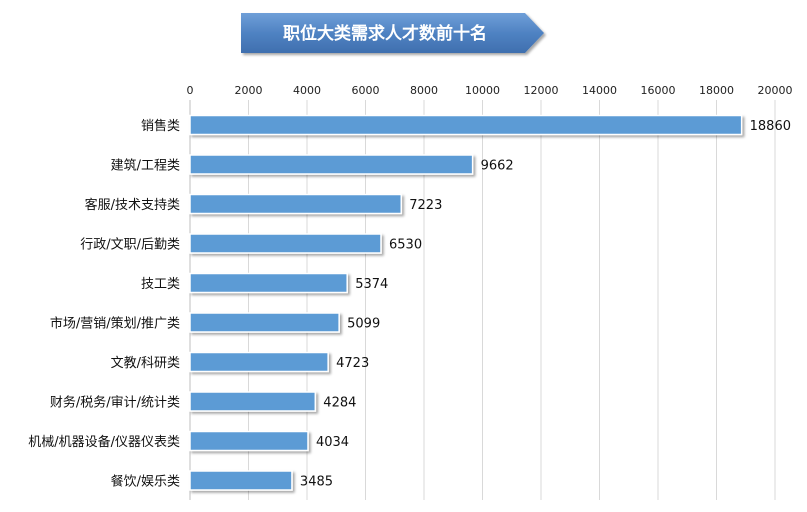  Describe the element at coordinates (130, 245) in the screenshot. I see `category-label: 行政/文职/后勤类` at that location.